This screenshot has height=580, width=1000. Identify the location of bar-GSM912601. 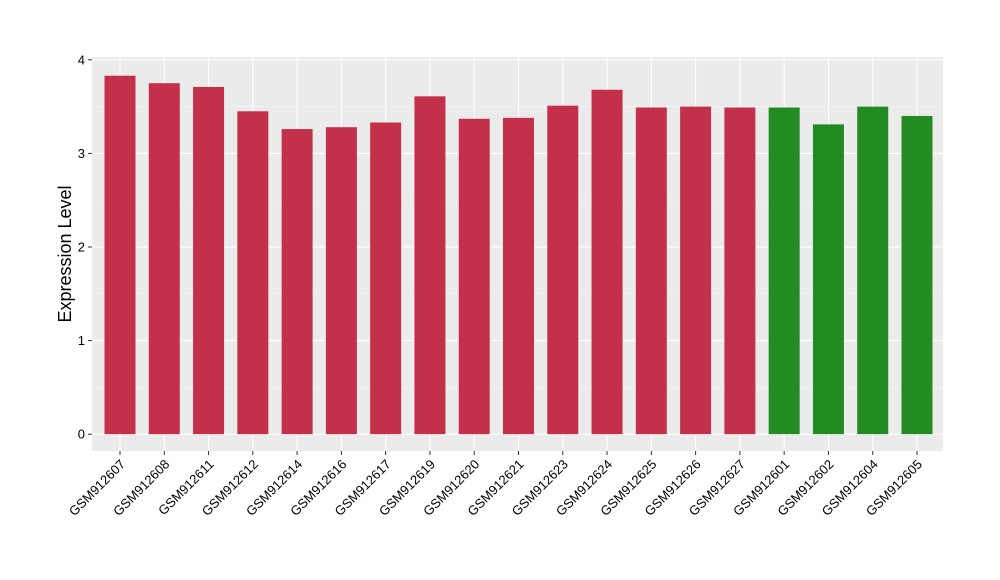
(784, 271).